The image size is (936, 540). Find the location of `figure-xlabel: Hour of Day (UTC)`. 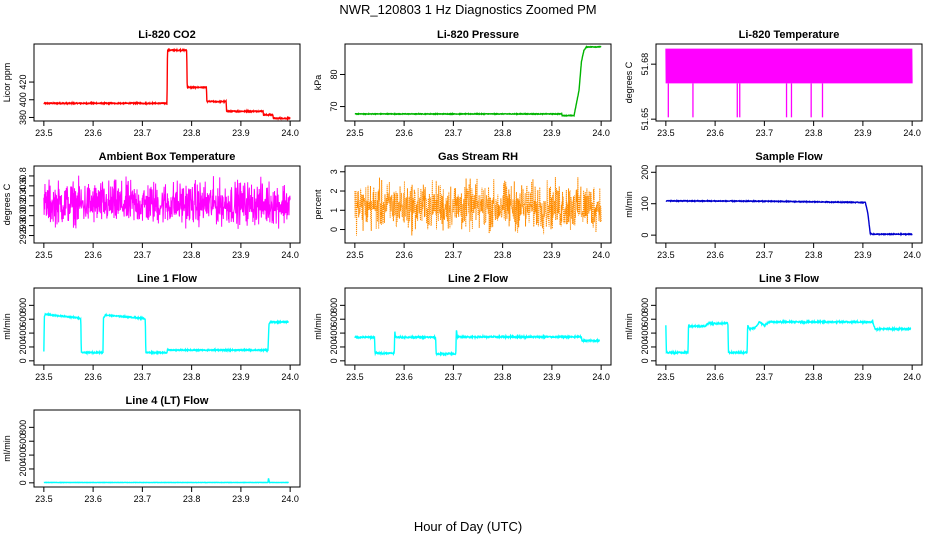

figure-xlabel: Hour of Day (UTC) is located at coordinates (468, 526).